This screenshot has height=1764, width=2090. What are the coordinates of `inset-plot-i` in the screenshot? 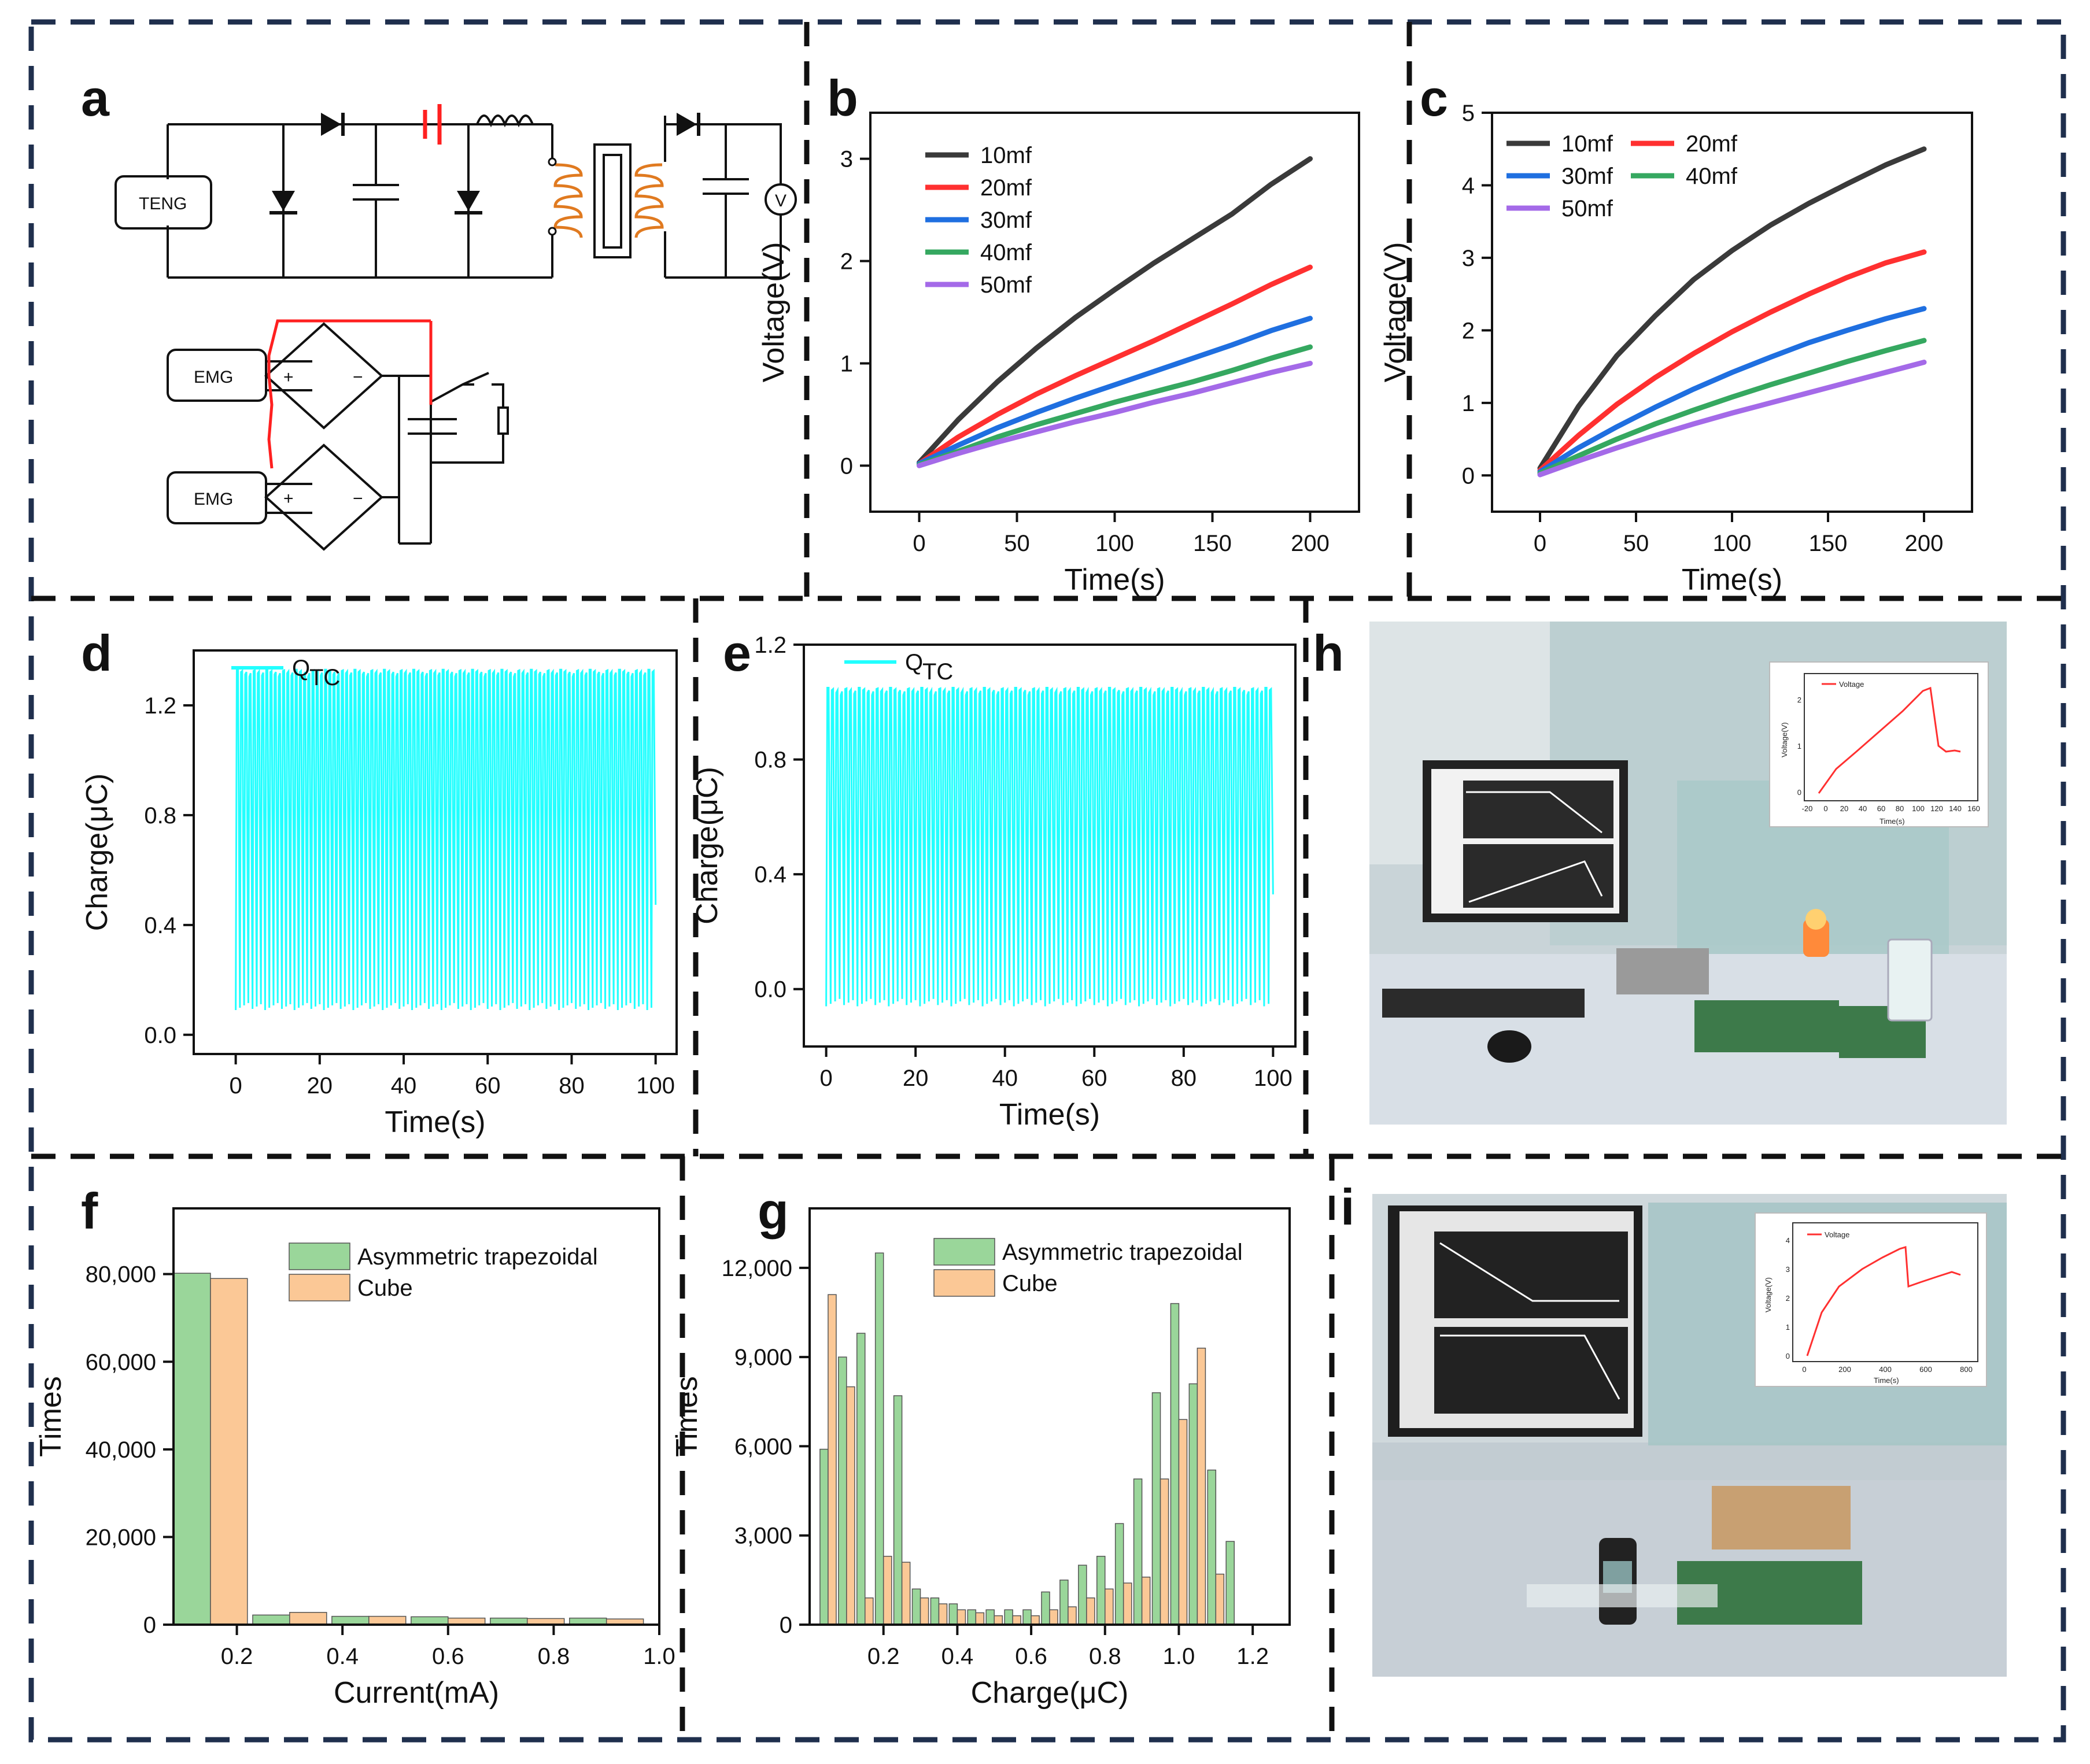 It's located at (1871, 1299).